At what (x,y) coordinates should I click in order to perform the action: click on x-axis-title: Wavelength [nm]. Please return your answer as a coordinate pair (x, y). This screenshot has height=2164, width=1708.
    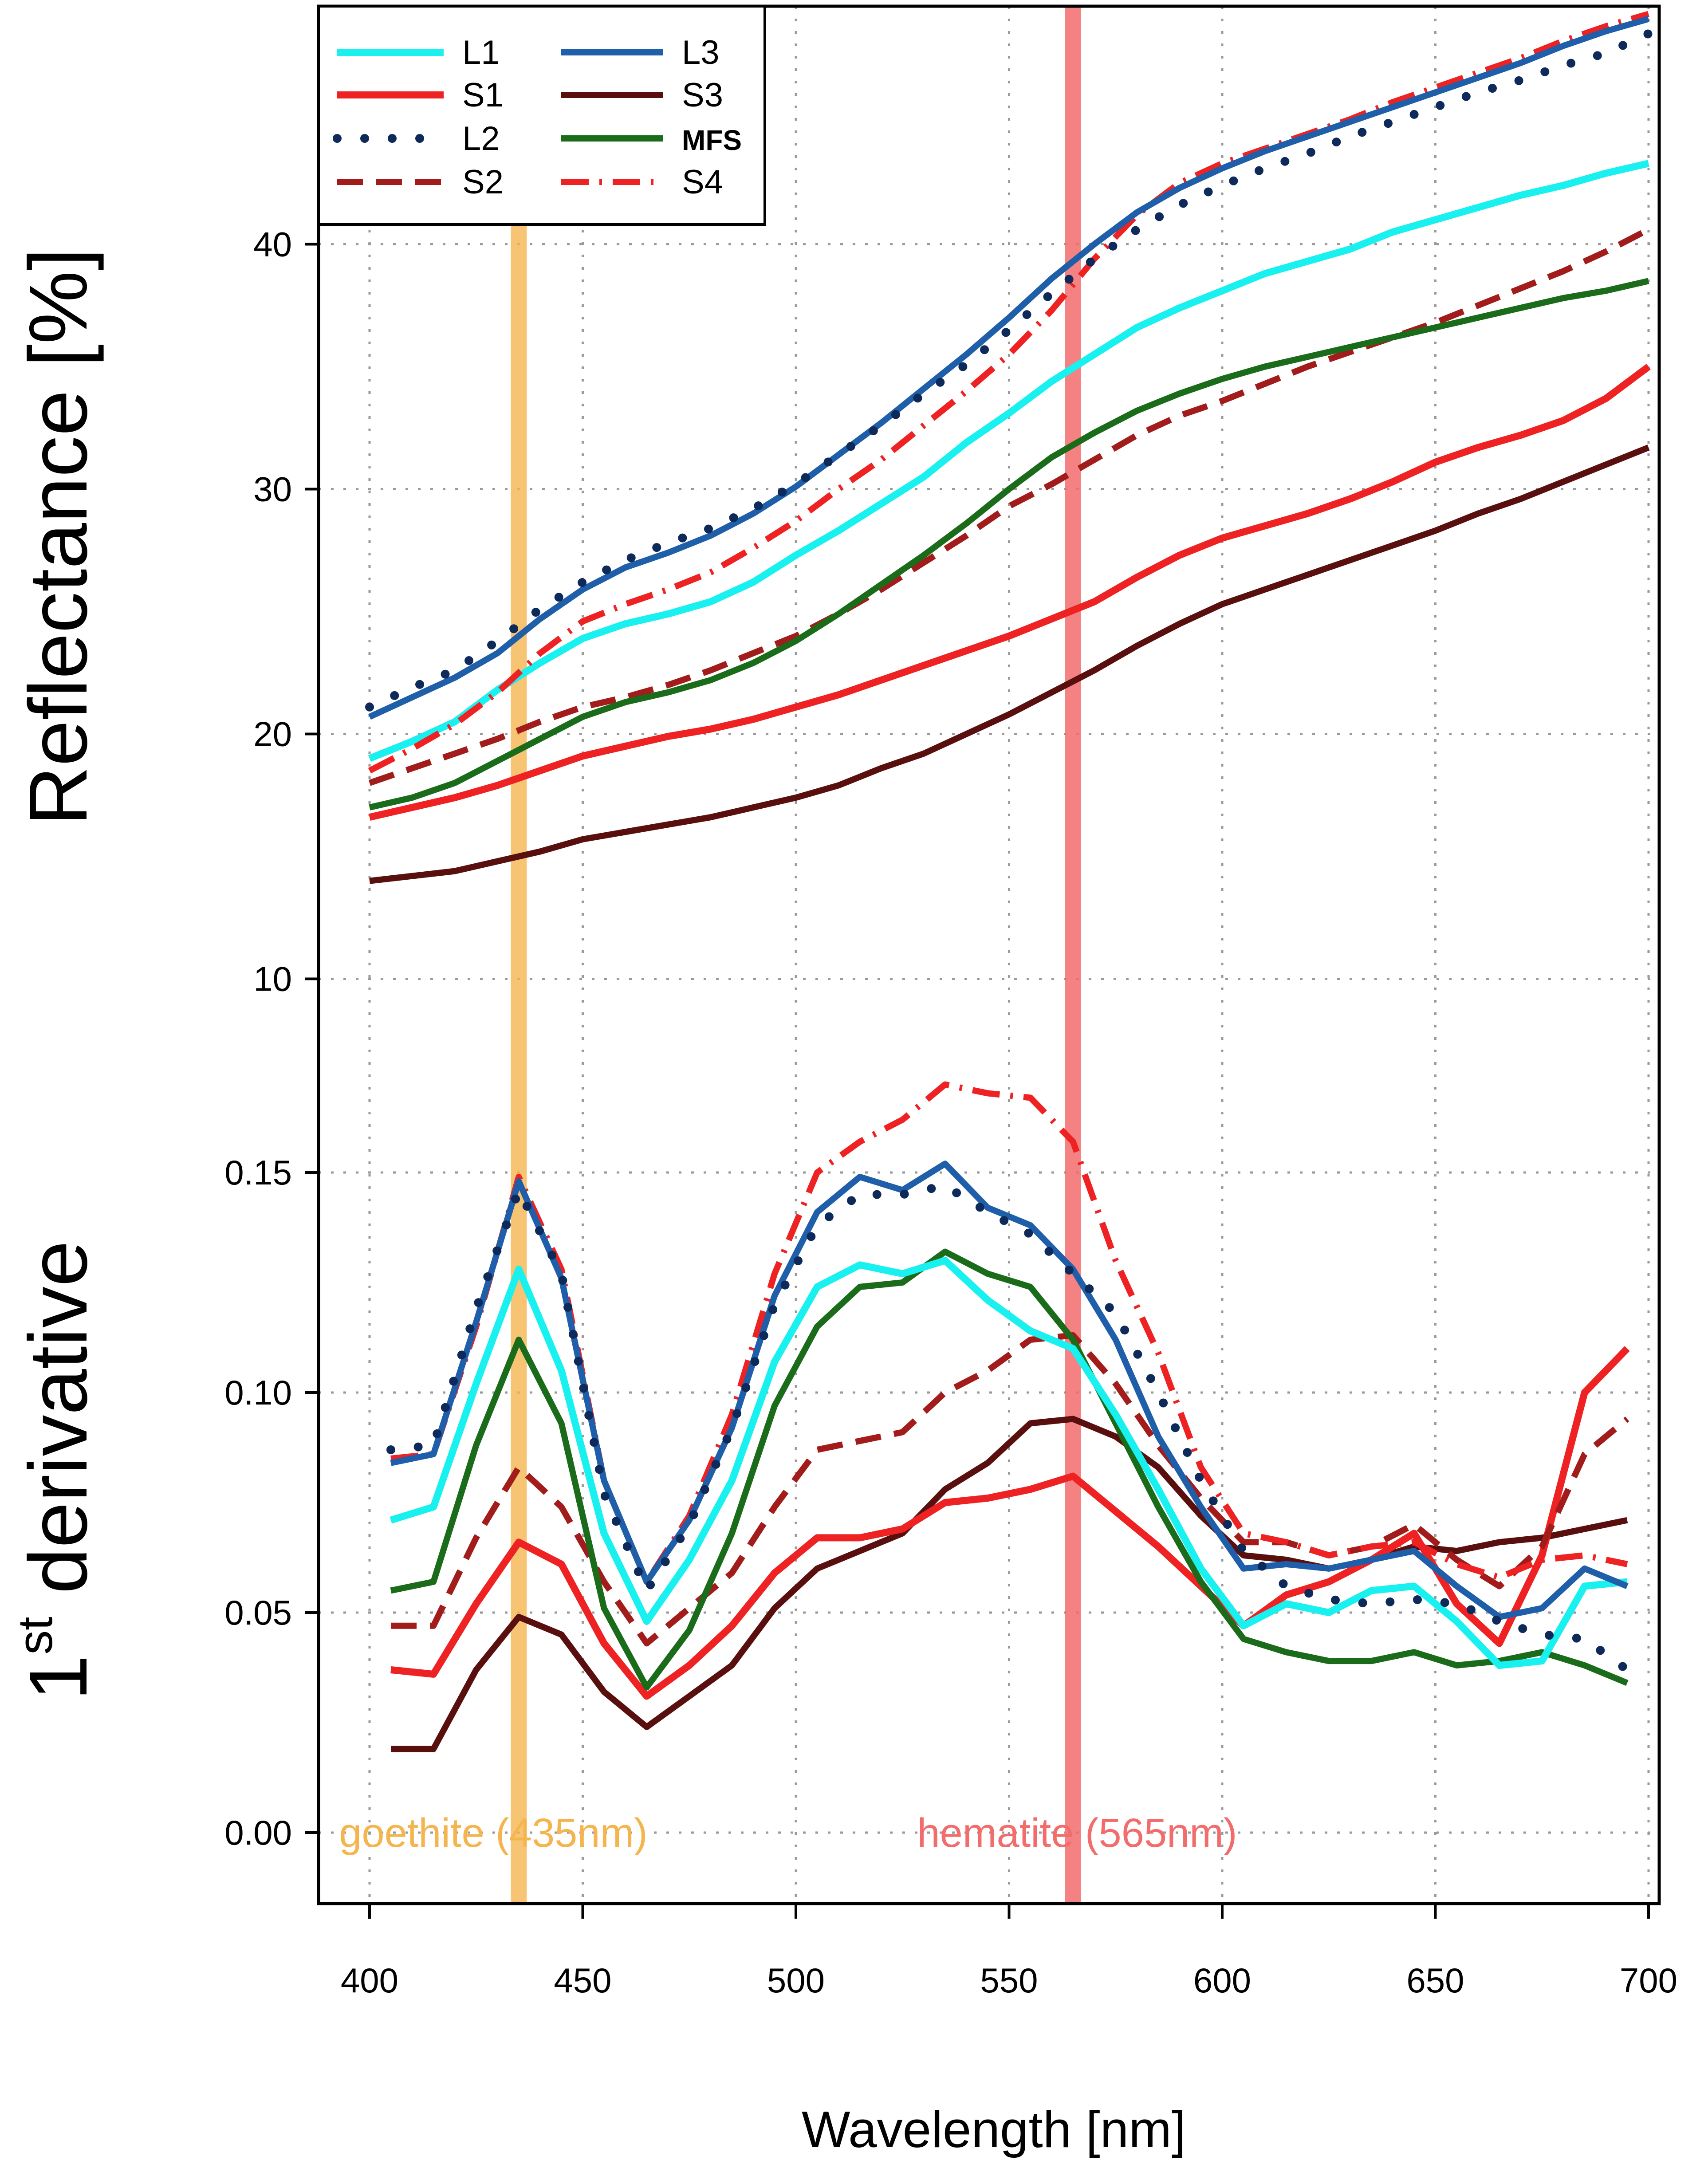
    Looking at the image, I should click on (994, 2129).